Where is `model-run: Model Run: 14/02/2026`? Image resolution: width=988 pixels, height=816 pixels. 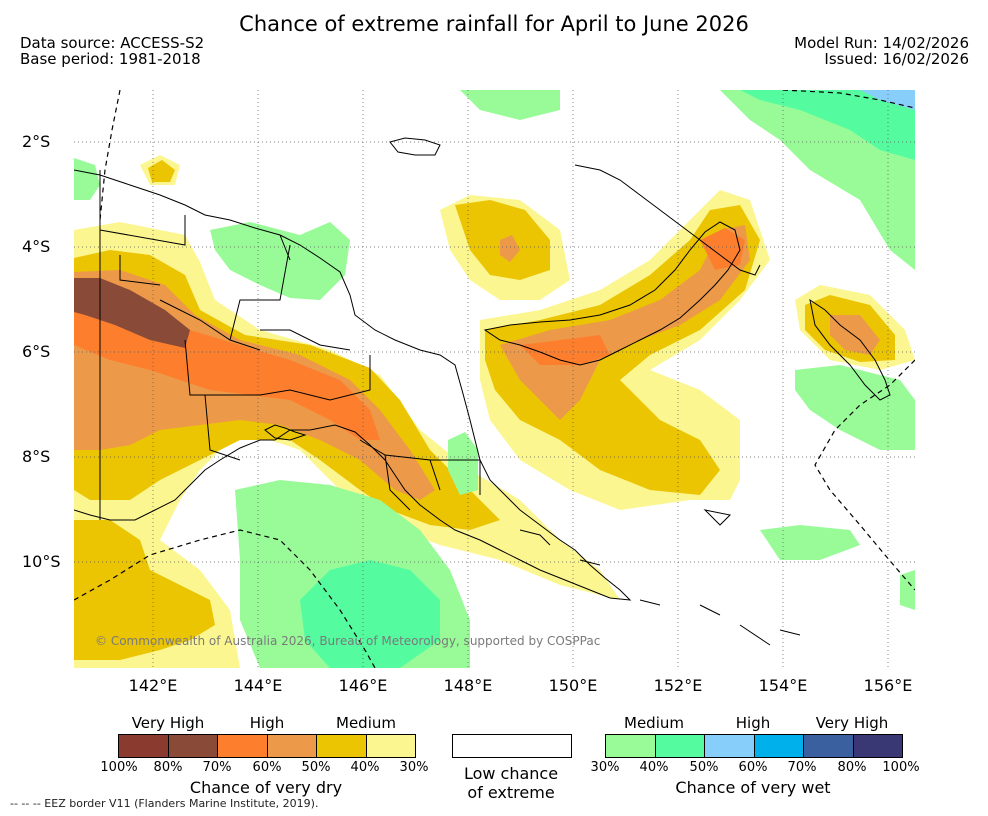 model-run: Model Run: 14/02/2026 is located at coordinates (881, 43).